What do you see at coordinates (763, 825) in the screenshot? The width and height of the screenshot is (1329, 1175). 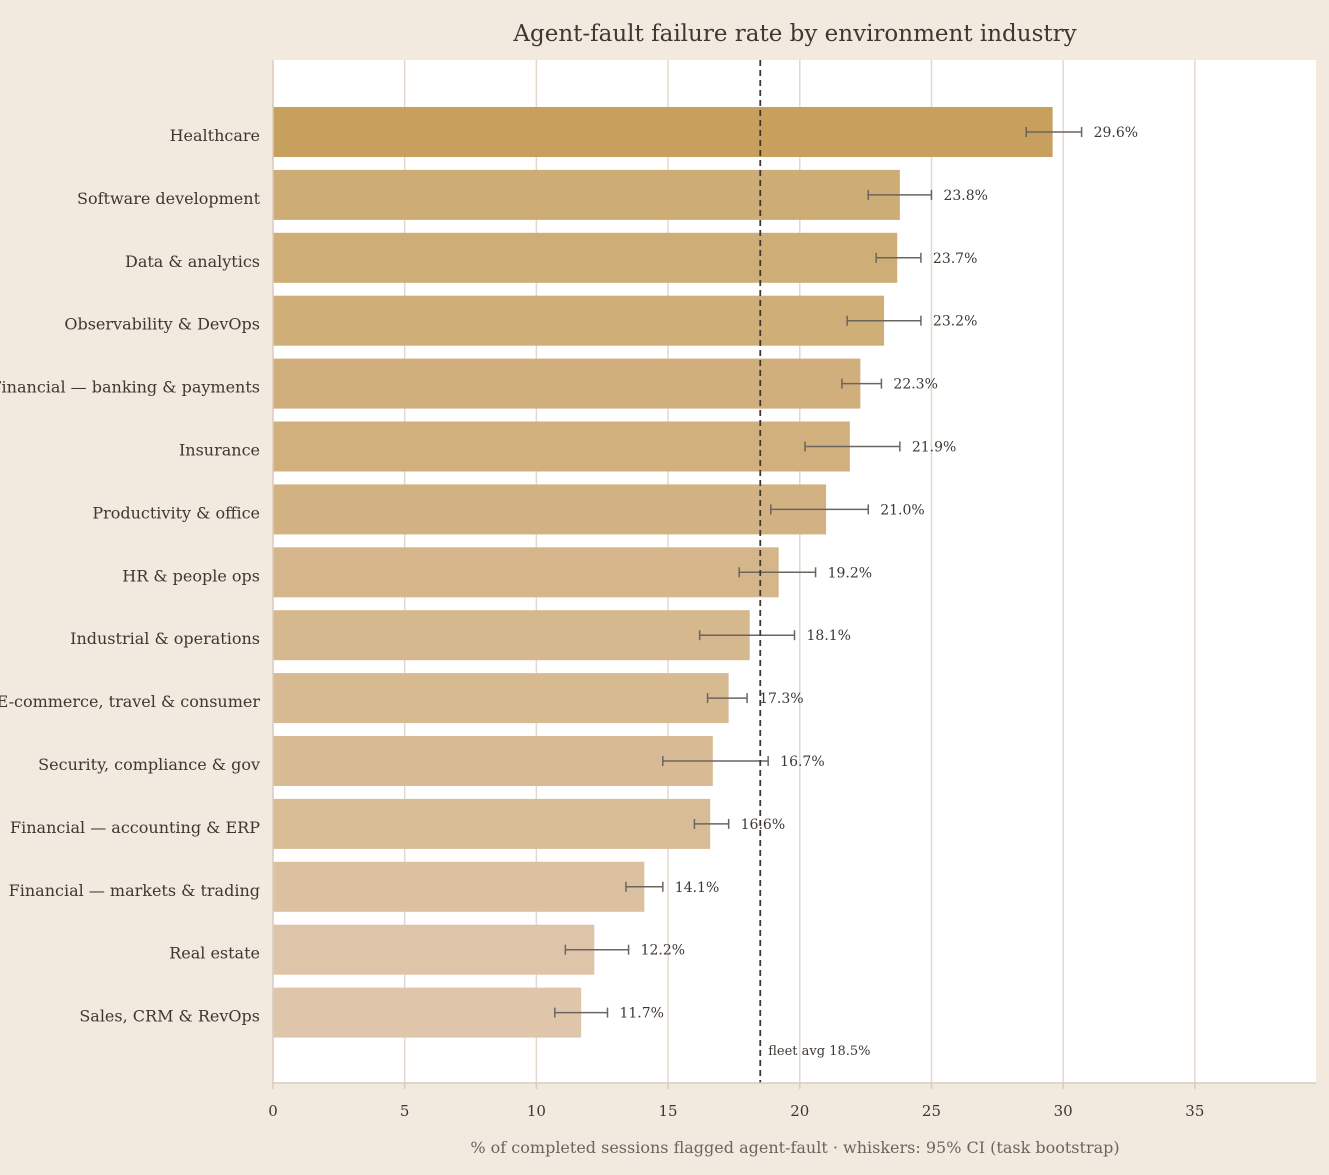 I see `data-label: 16.6%` at bounding box center [763, 825].